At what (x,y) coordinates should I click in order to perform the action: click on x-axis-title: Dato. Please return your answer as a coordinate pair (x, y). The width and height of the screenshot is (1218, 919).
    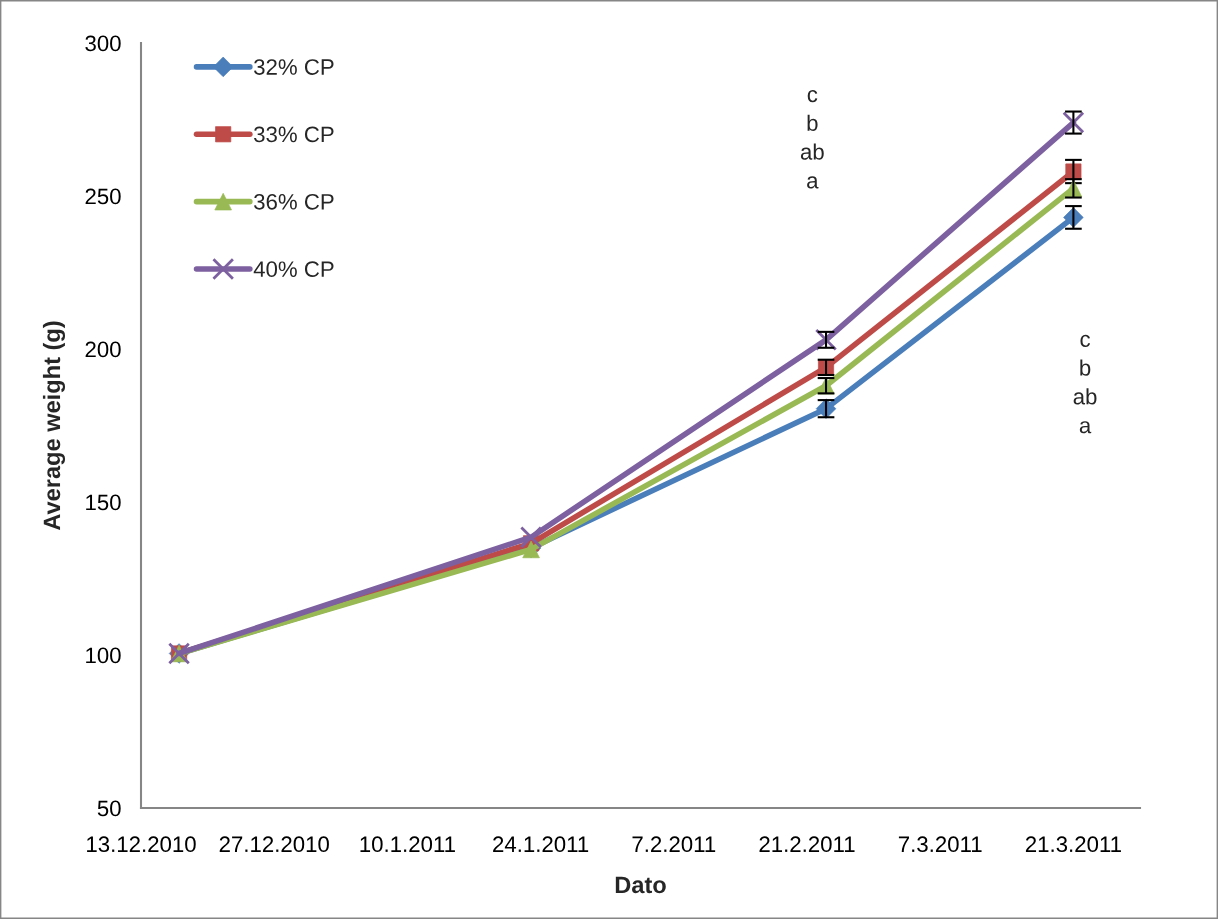
    Looking at the image, I should click on (640, 885).